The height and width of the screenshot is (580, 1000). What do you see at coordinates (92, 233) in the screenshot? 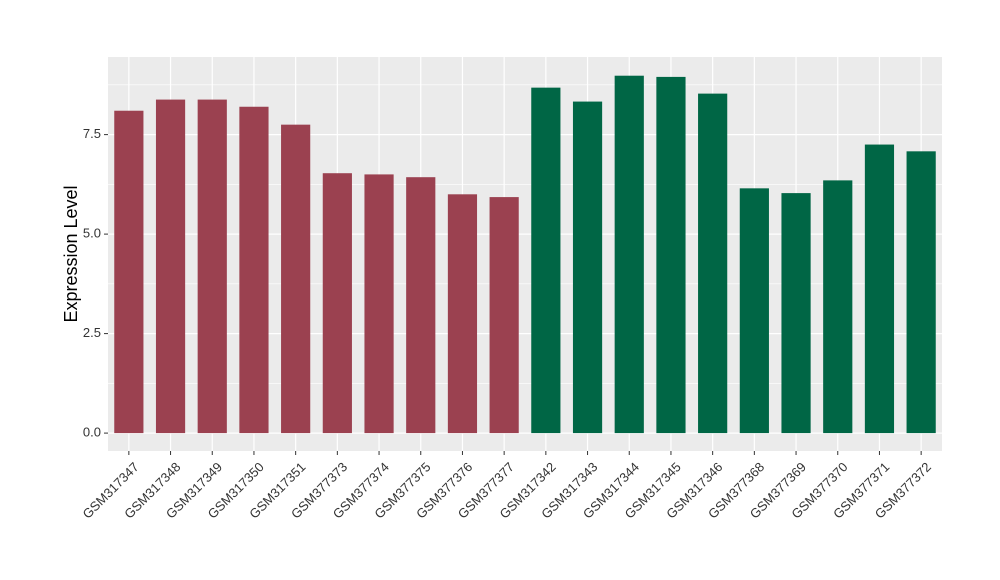
I see `y-tick-label: 5.0` at bounding box center [92, 233].